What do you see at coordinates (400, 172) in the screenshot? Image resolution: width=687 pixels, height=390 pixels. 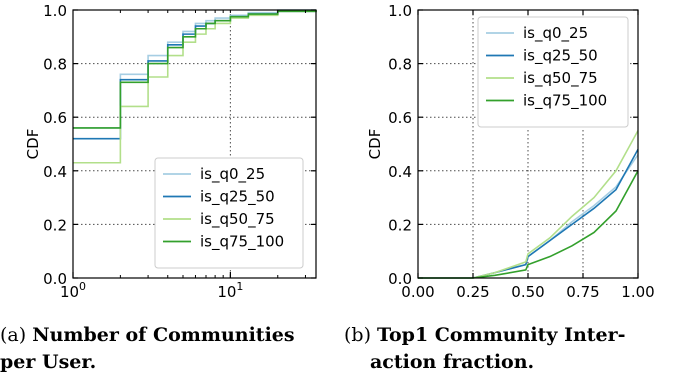 I see `chart-b-ytick-label-2: 0.4` at bounding box center [400, 172].